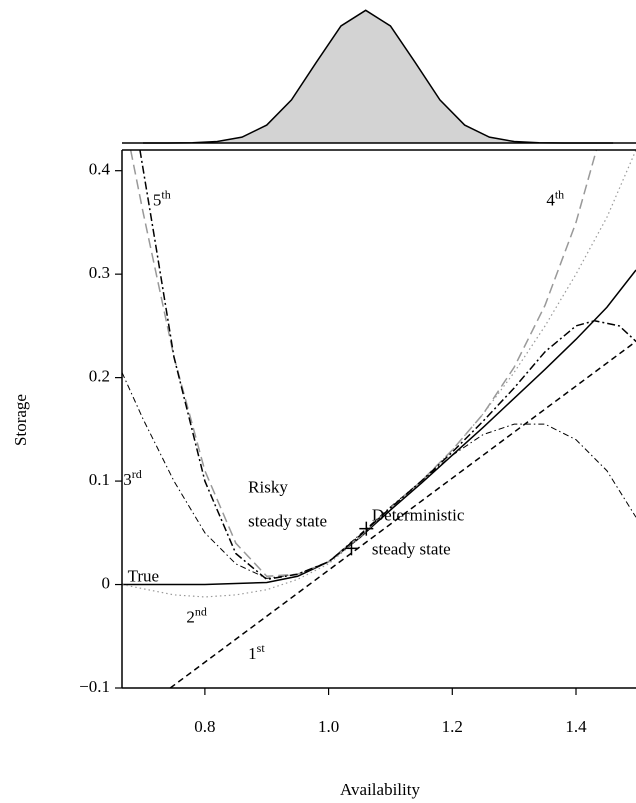 The width and height of the screenshot is (636, 803). What do you see at coordinates (550, 200) in the screenshot?
I see `series-label-text: 4` at bounding box center [550, 200].